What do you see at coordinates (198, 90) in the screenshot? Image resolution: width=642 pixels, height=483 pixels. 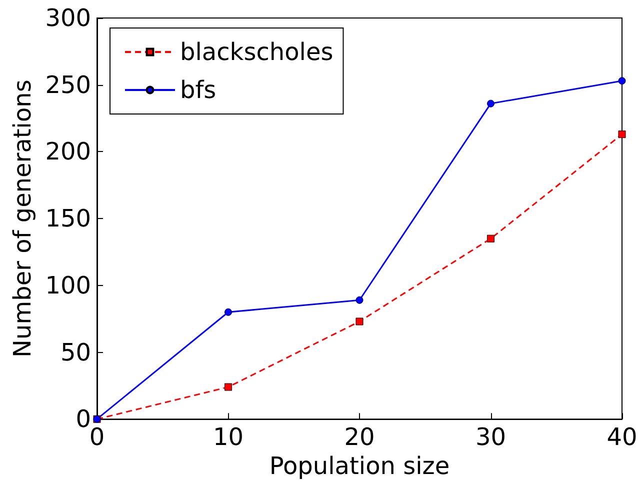 I see `legend-label: bfs` at bounding box center [198, 90].